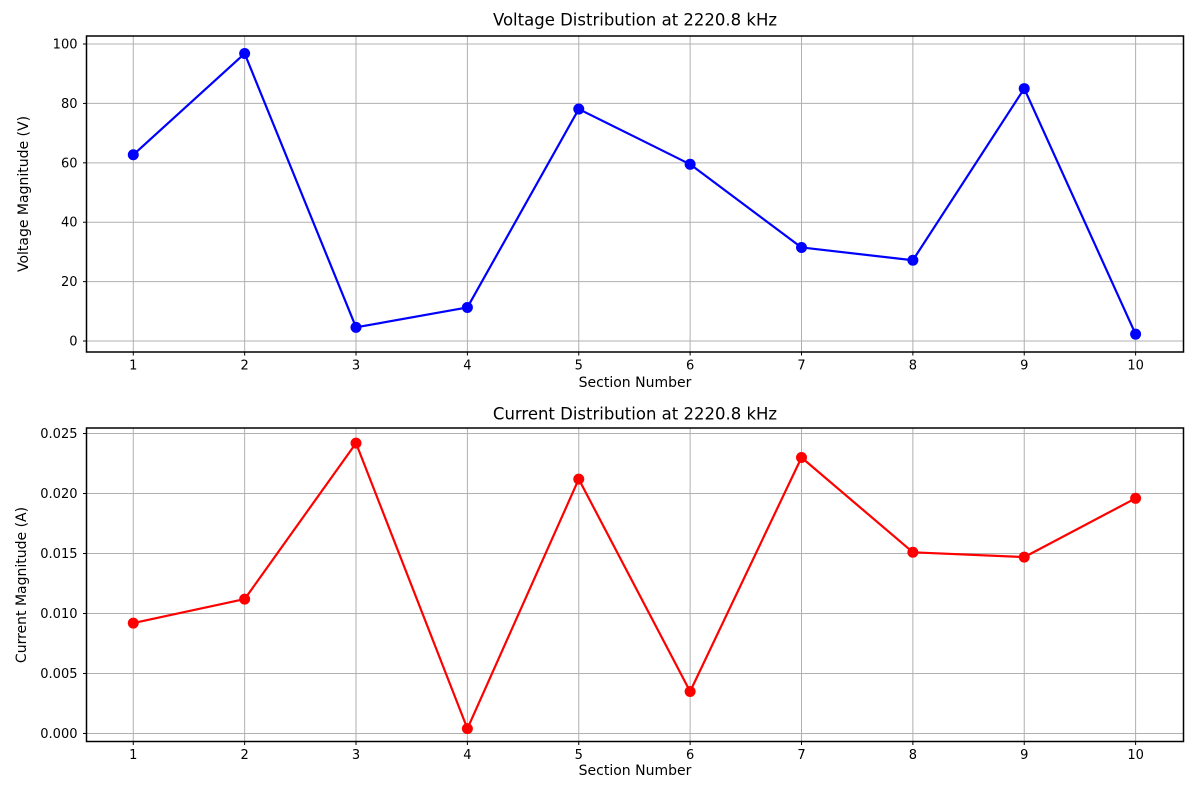 The height and width of the screenshot is (800, 1200). I want to click on voltage-x-axis-label: Section Number, so click(635, 383).